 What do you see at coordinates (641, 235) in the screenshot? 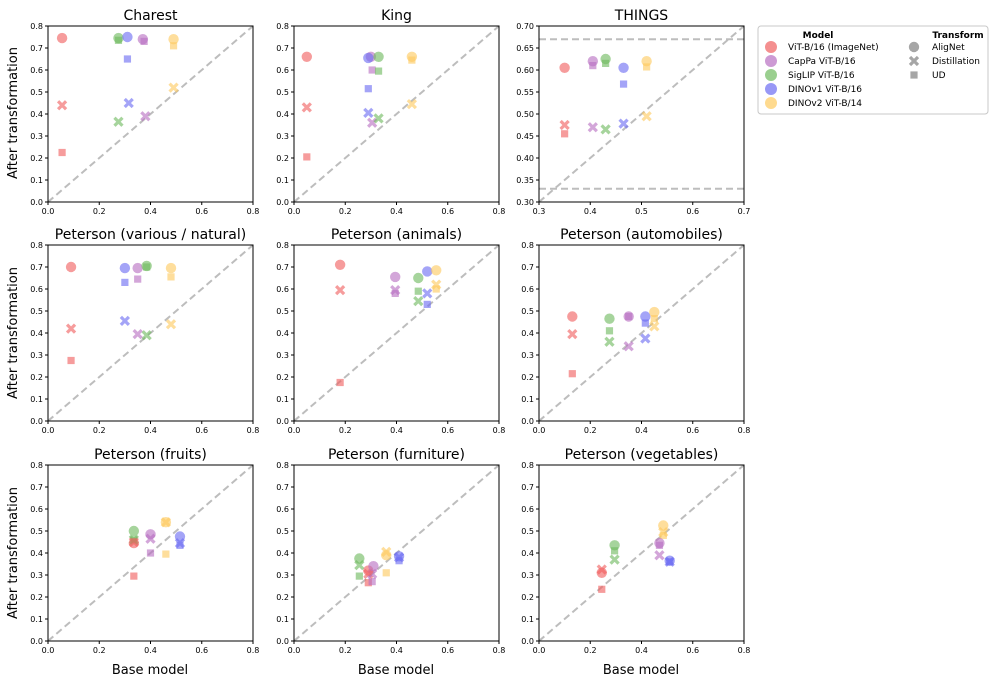
I see `panel-title: Peterson (automobiles)` at bounding box center [641, 235].